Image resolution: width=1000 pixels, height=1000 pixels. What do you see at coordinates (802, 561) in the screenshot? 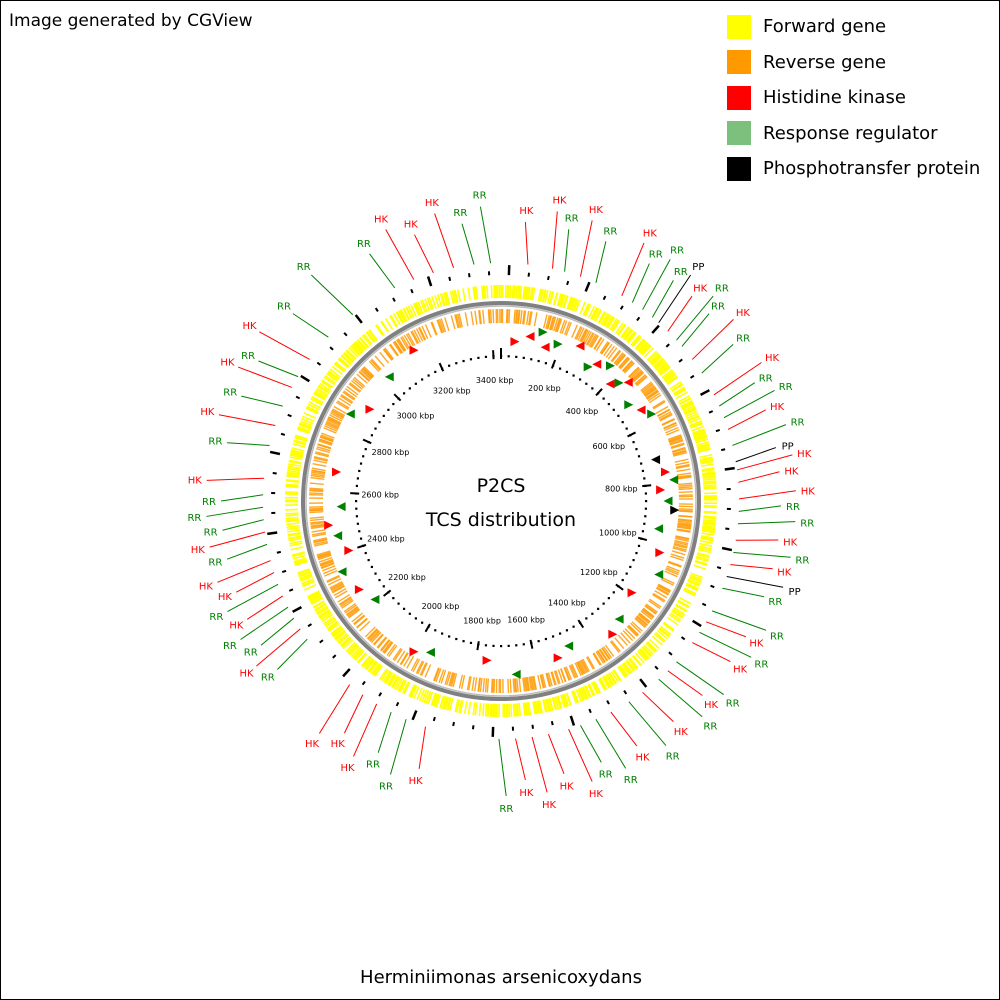
I see `tcs-gene-label: RR` at bounding box center [802, 561].